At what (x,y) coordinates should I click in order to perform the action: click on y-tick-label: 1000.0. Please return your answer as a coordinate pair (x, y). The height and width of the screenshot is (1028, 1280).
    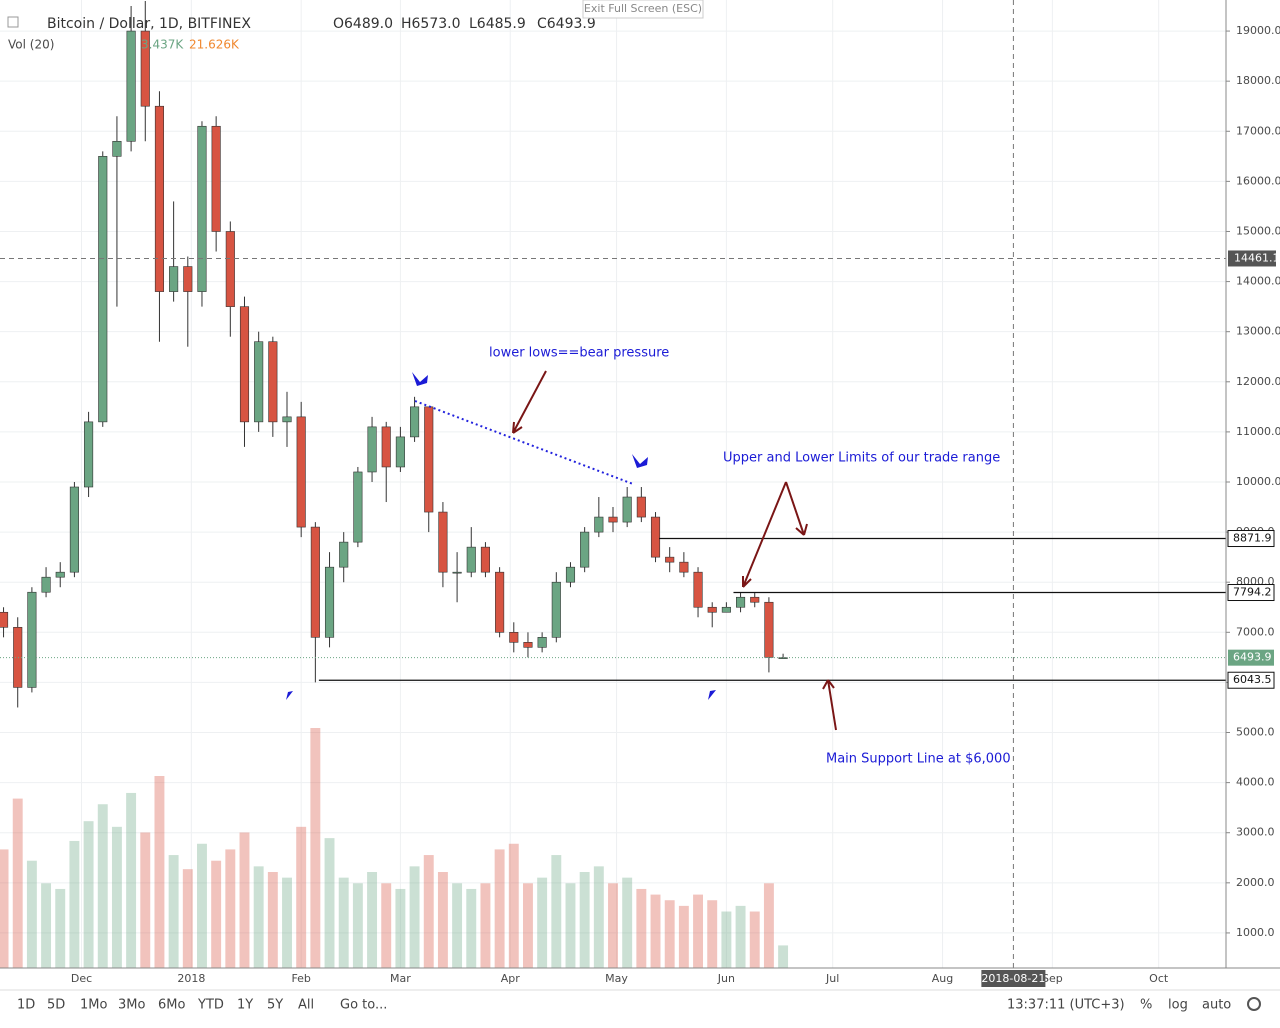
    Looking at the image, I should click on (1255, 932).